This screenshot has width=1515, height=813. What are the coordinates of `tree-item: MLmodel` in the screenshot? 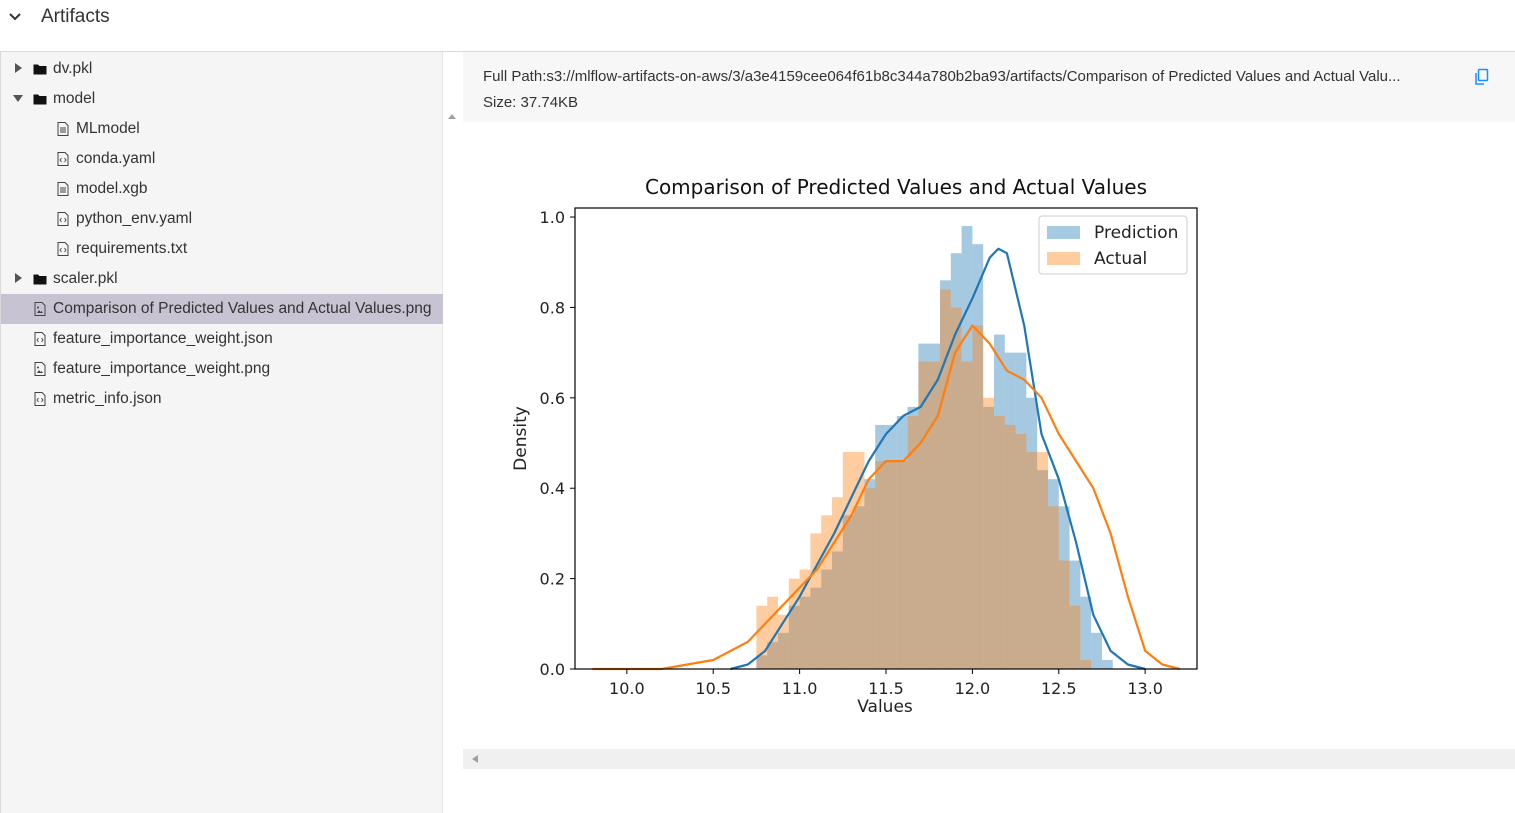 It's located at (222, 129).